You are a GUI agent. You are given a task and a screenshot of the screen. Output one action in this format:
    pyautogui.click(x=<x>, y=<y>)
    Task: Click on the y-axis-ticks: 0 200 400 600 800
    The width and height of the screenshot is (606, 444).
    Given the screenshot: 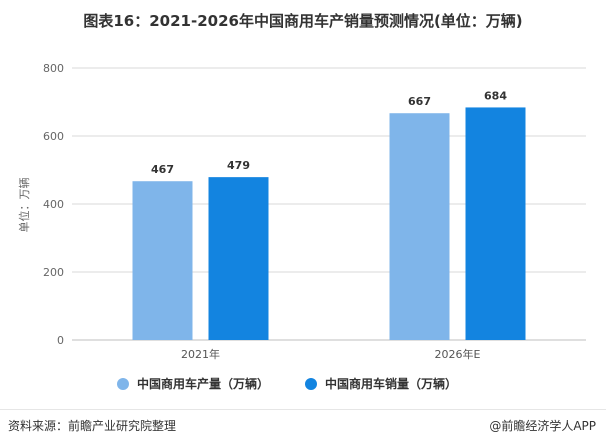 What is the action you would take?
    pyautogui.click(x=53, y=204)
    